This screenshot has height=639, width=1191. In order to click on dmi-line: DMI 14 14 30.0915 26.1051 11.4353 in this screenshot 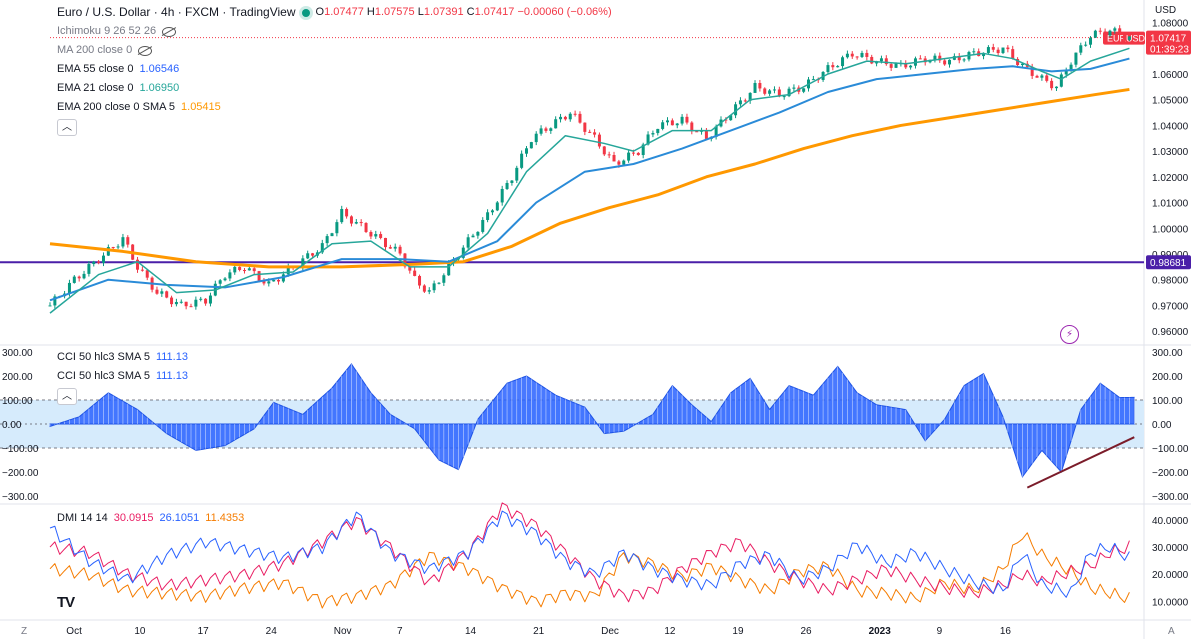, I will do `click(150, 518)`.